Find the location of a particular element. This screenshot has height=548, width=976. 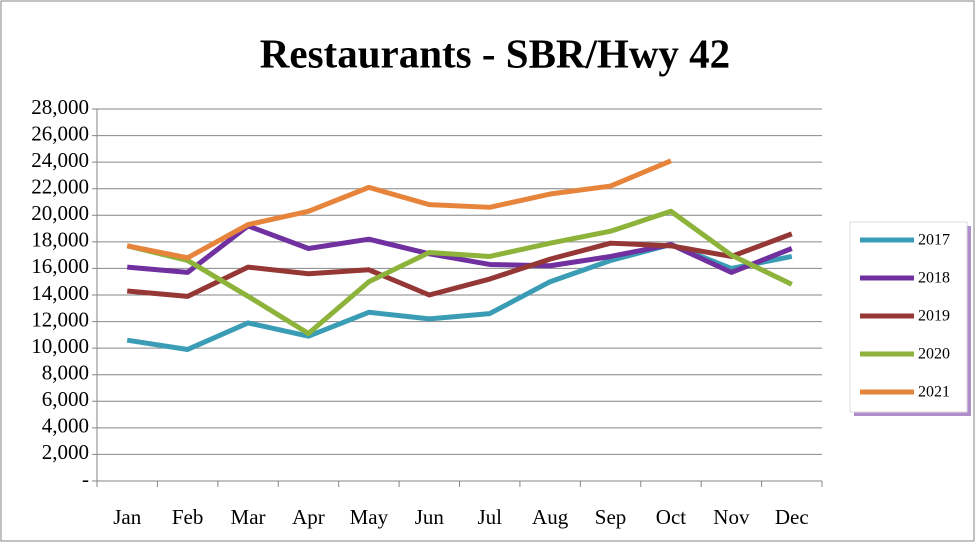

y-tick-label: 8,000 is located at coordinates (65, 373).